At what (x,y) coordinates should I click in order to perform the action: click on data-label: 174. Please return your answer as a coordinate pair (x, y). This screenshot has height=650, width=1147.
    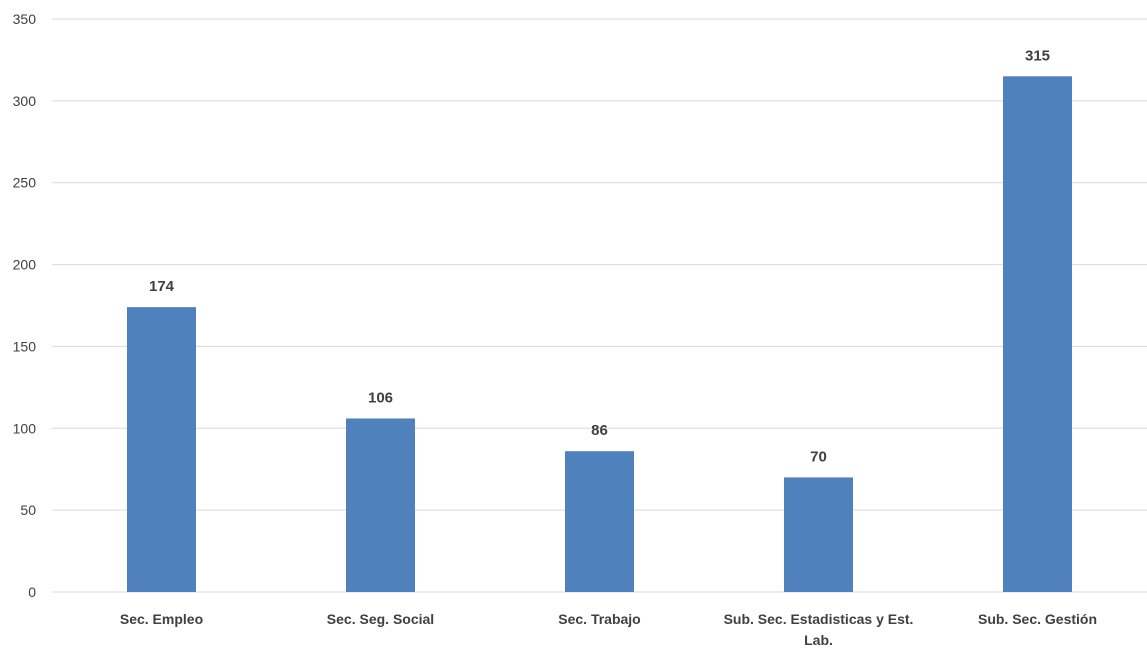
    Looking at the image, I should click on (162, 286).